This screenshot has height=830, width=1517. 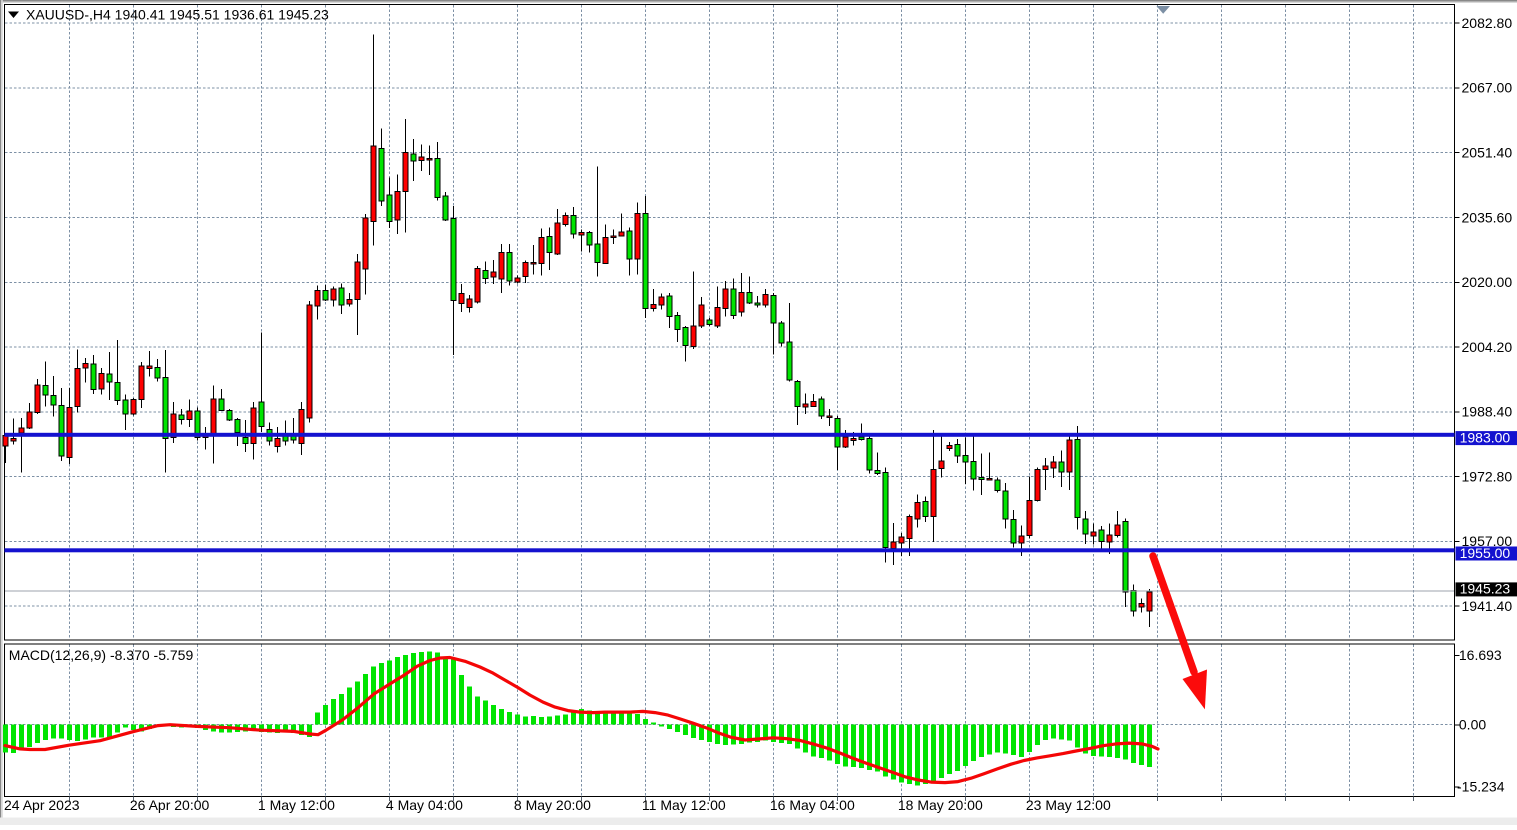 What do you see at coordinates (1487, 88) in the screenshot?
I see `svg-text: 2067.00` at bounding box center [1487, 88].